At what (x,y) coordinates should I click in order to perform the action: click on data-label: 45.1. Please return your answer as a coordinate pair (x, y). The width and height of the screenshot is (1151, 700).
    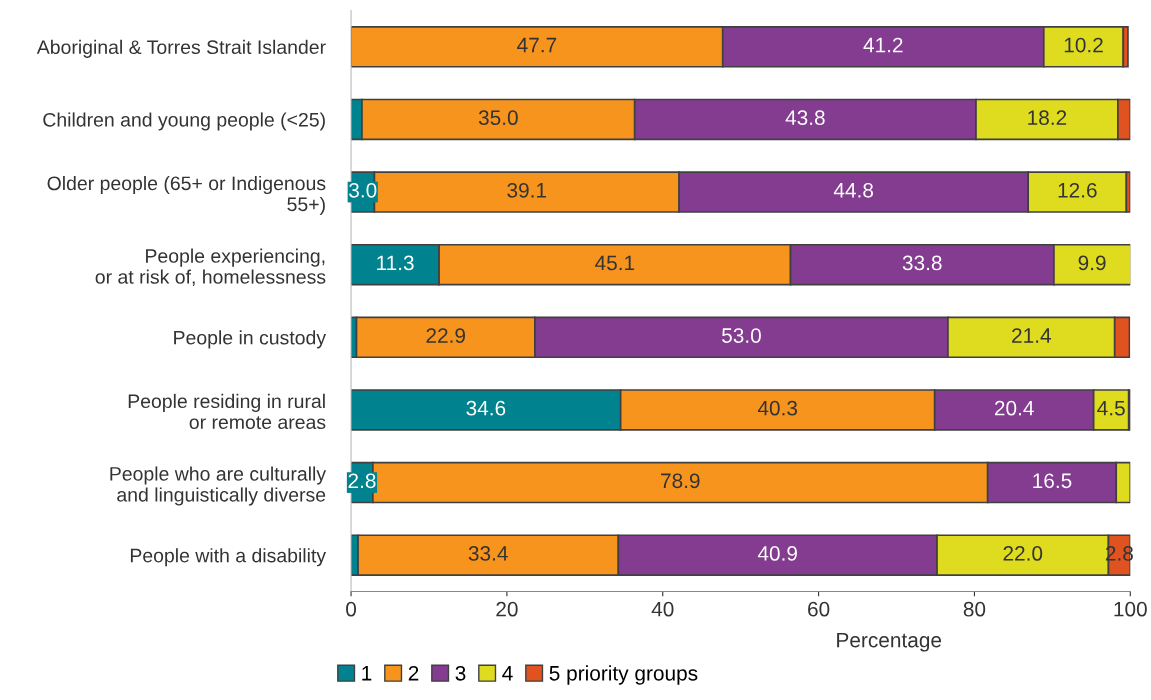
    Looking at the image, I should click on (615, 263).